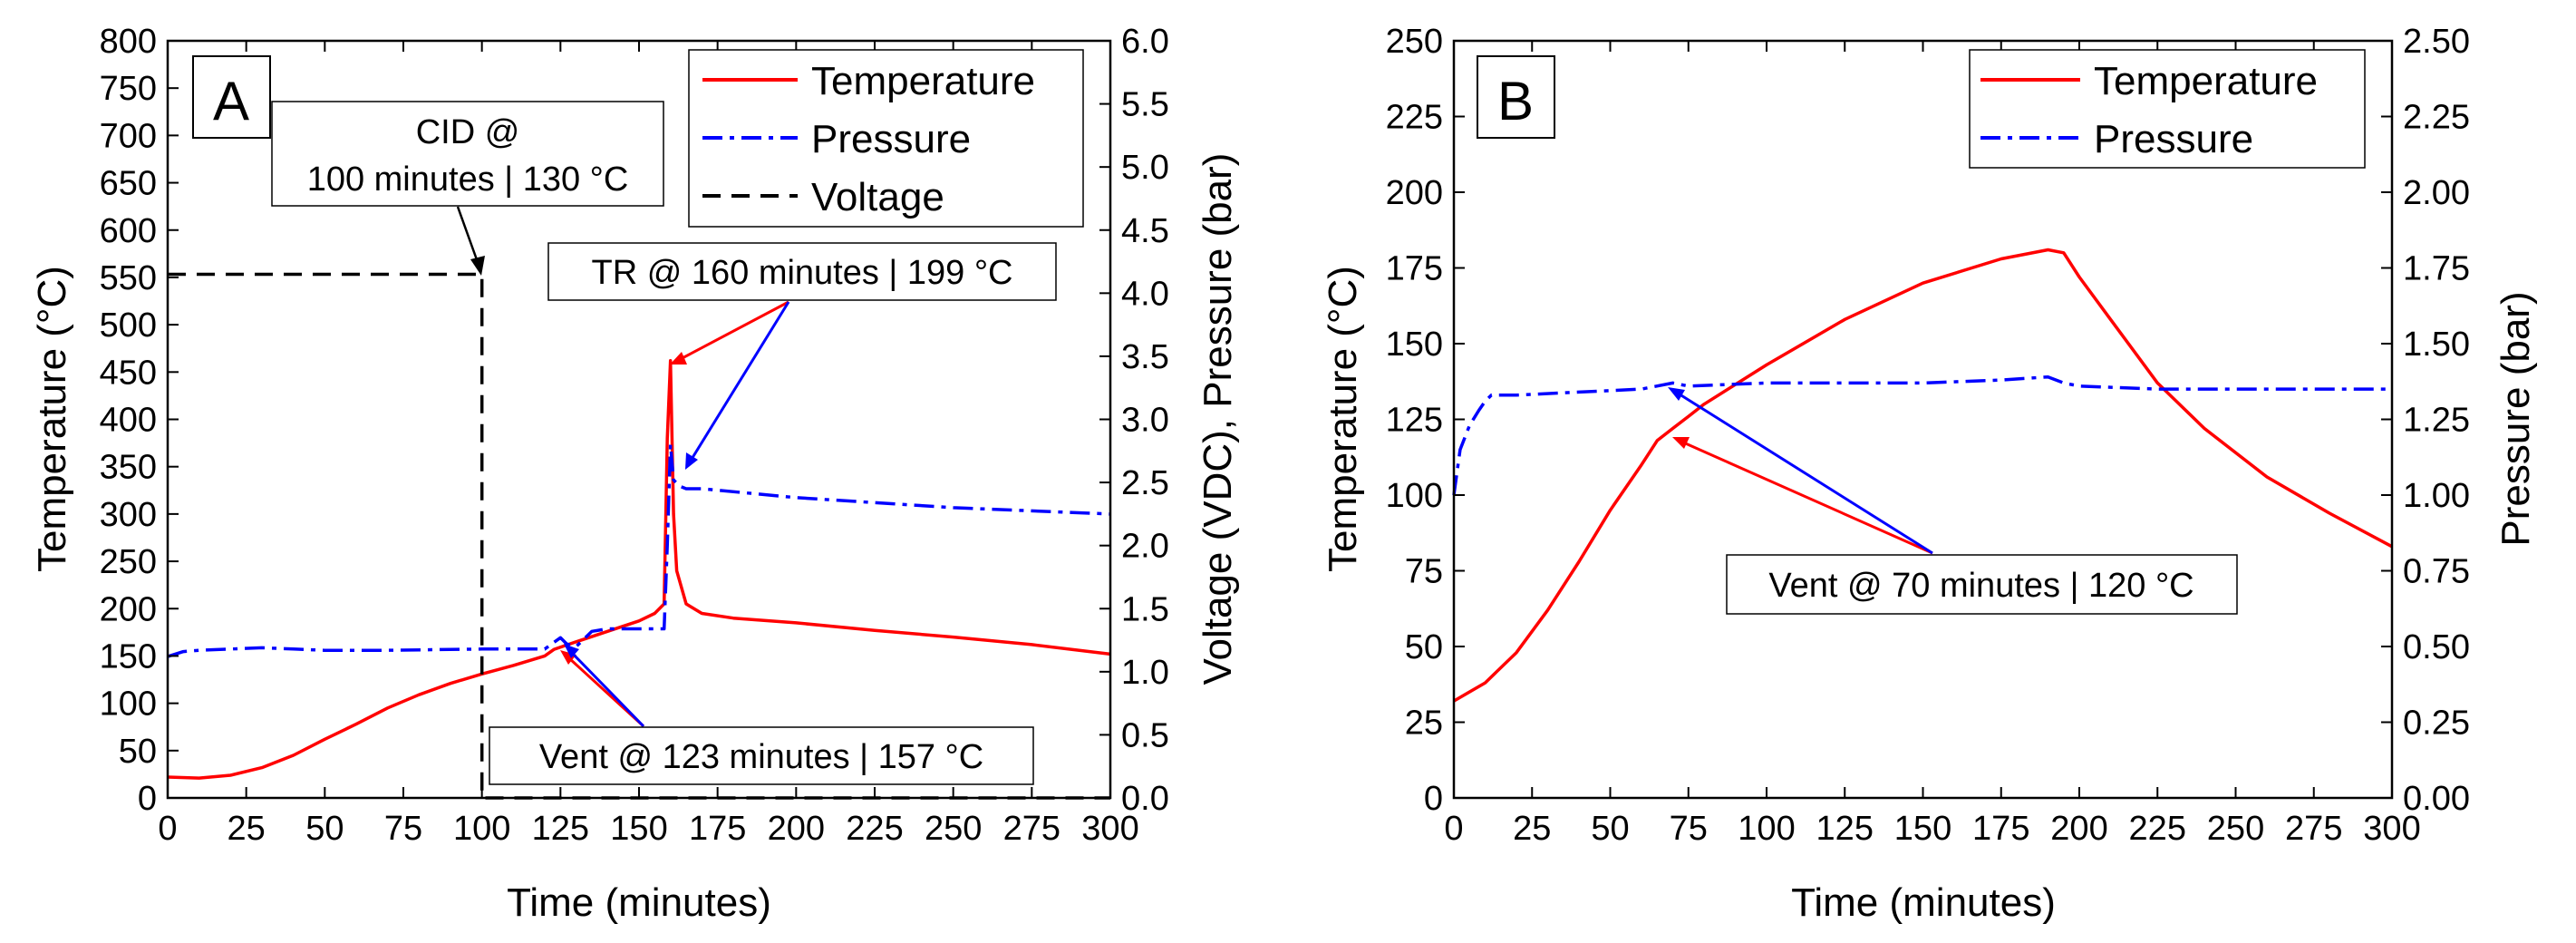 The width and height of the screenshot is (2576, 943). What do you see at coordinates (1414, 345) in the screenshot?
I see `chart-b-y-tick-label: 150` at bounding box center [1414, 345].